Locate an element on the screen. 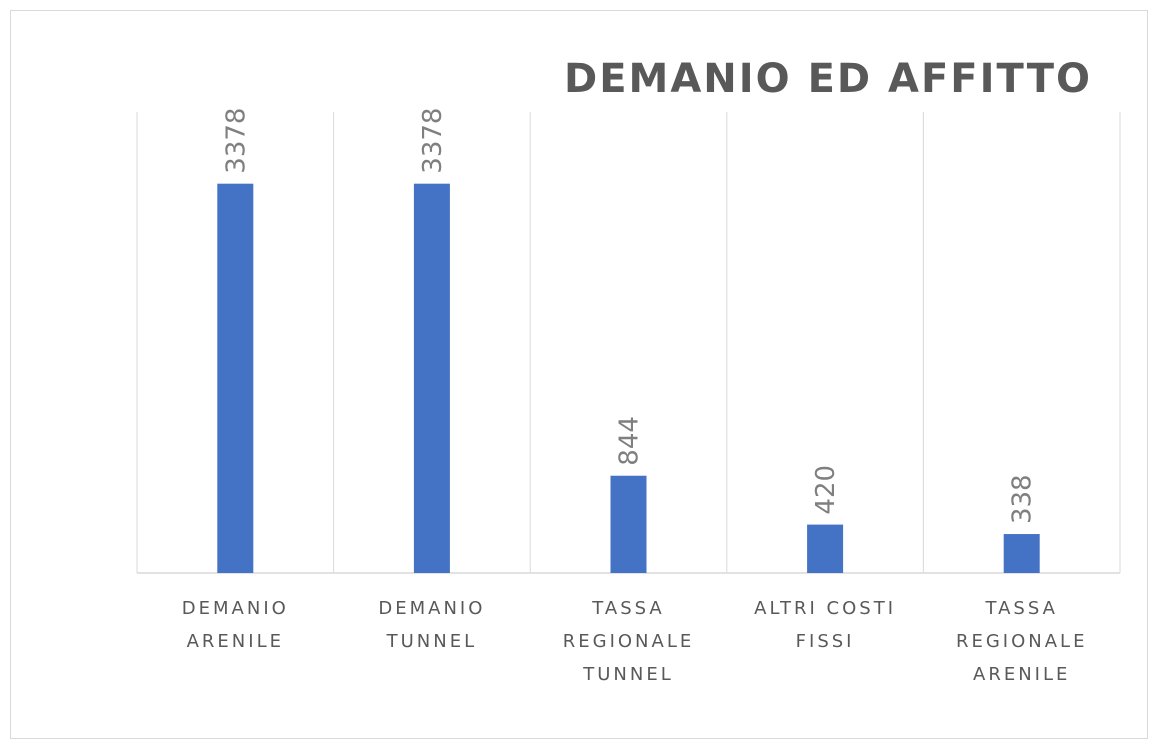  chart-title: DEMANIO ED AFFITTO is located at coordinates (828, 79).